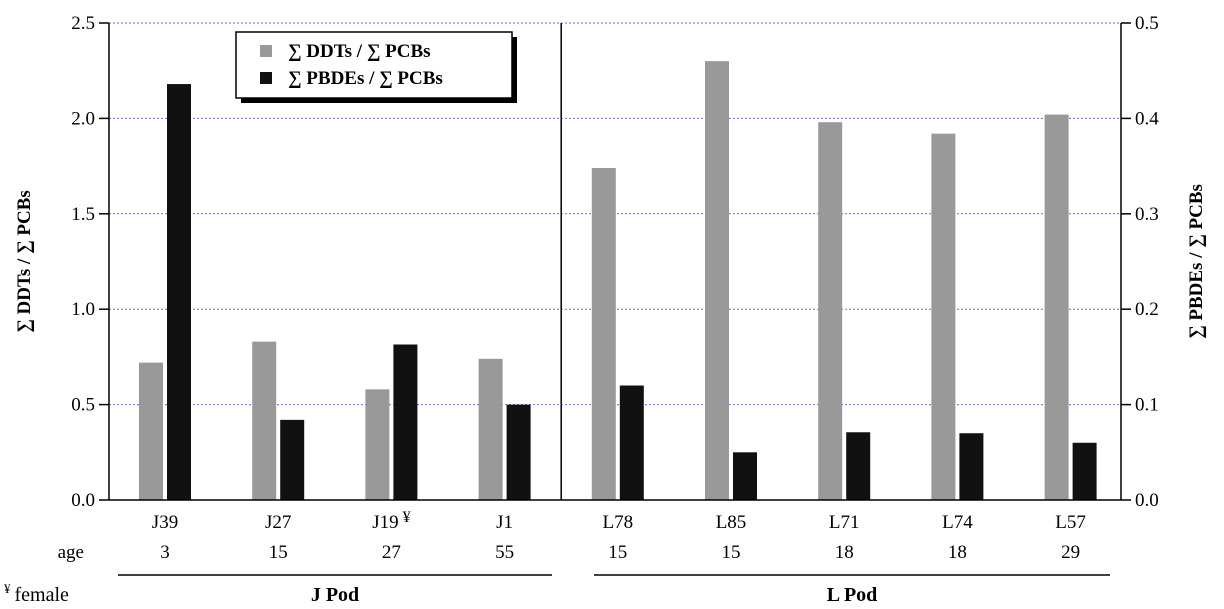 Image resolution: width=1224 pixels, height=609 pixels. Describe the element at coordinates (377, 444) in the screenshot. I see `bar-ddt-j19` at that location.